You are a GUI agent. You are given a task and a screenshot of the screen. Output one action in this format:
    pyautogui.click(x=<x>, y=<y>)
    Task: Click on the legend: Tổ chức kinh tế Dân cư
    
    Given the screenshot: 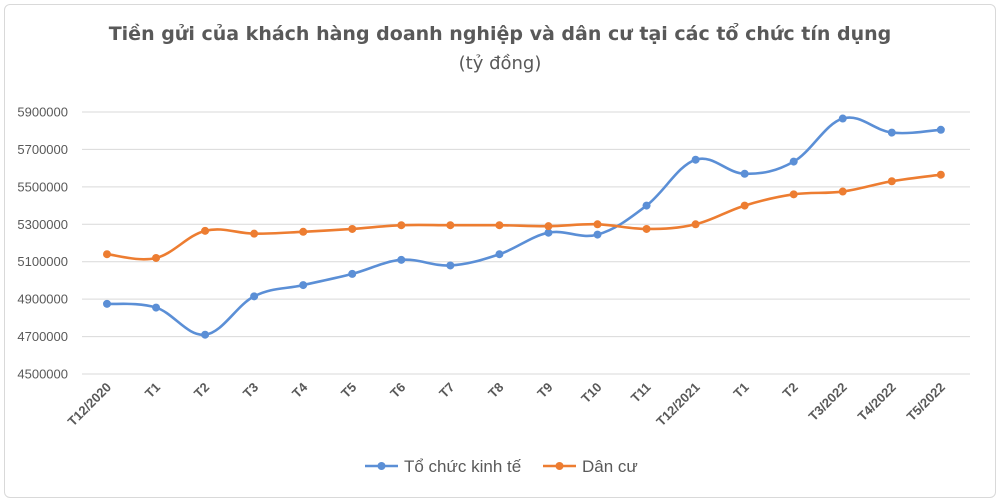 What is the action you would take?
    pyautogui.click(x=501, y=466)
    